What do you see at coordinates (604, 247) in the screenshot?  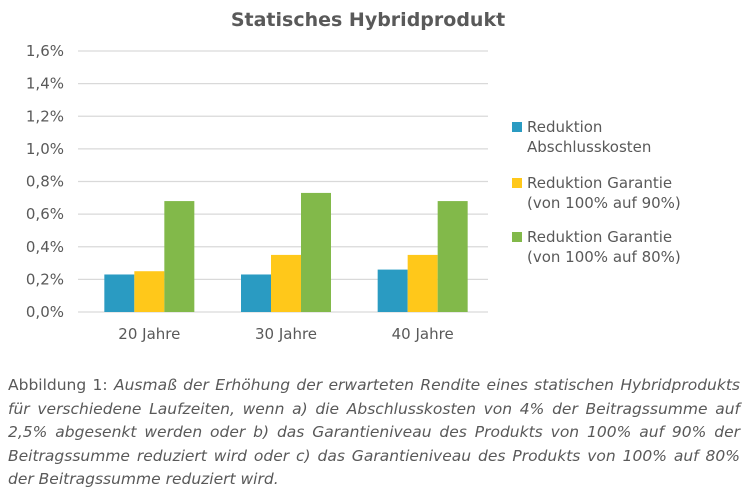 I see `legend-label: Reduktion Garantie (von 100% auf 80%)` at bounding box center [604, 247].